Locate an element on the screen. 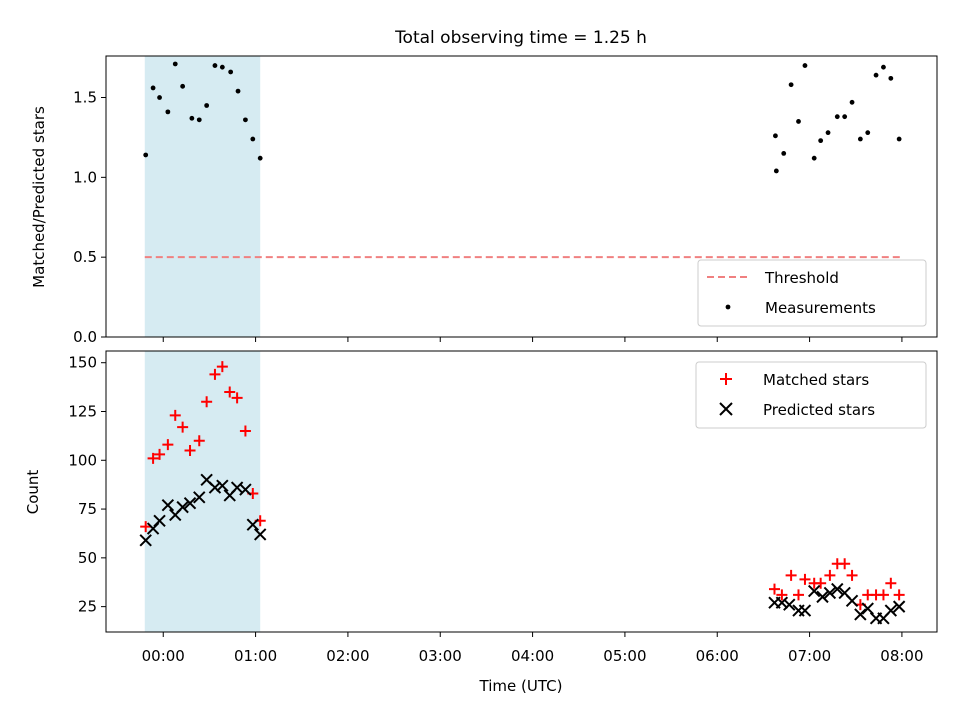  legend-measurements-label: Measurements is located at coordinates (820, 308).